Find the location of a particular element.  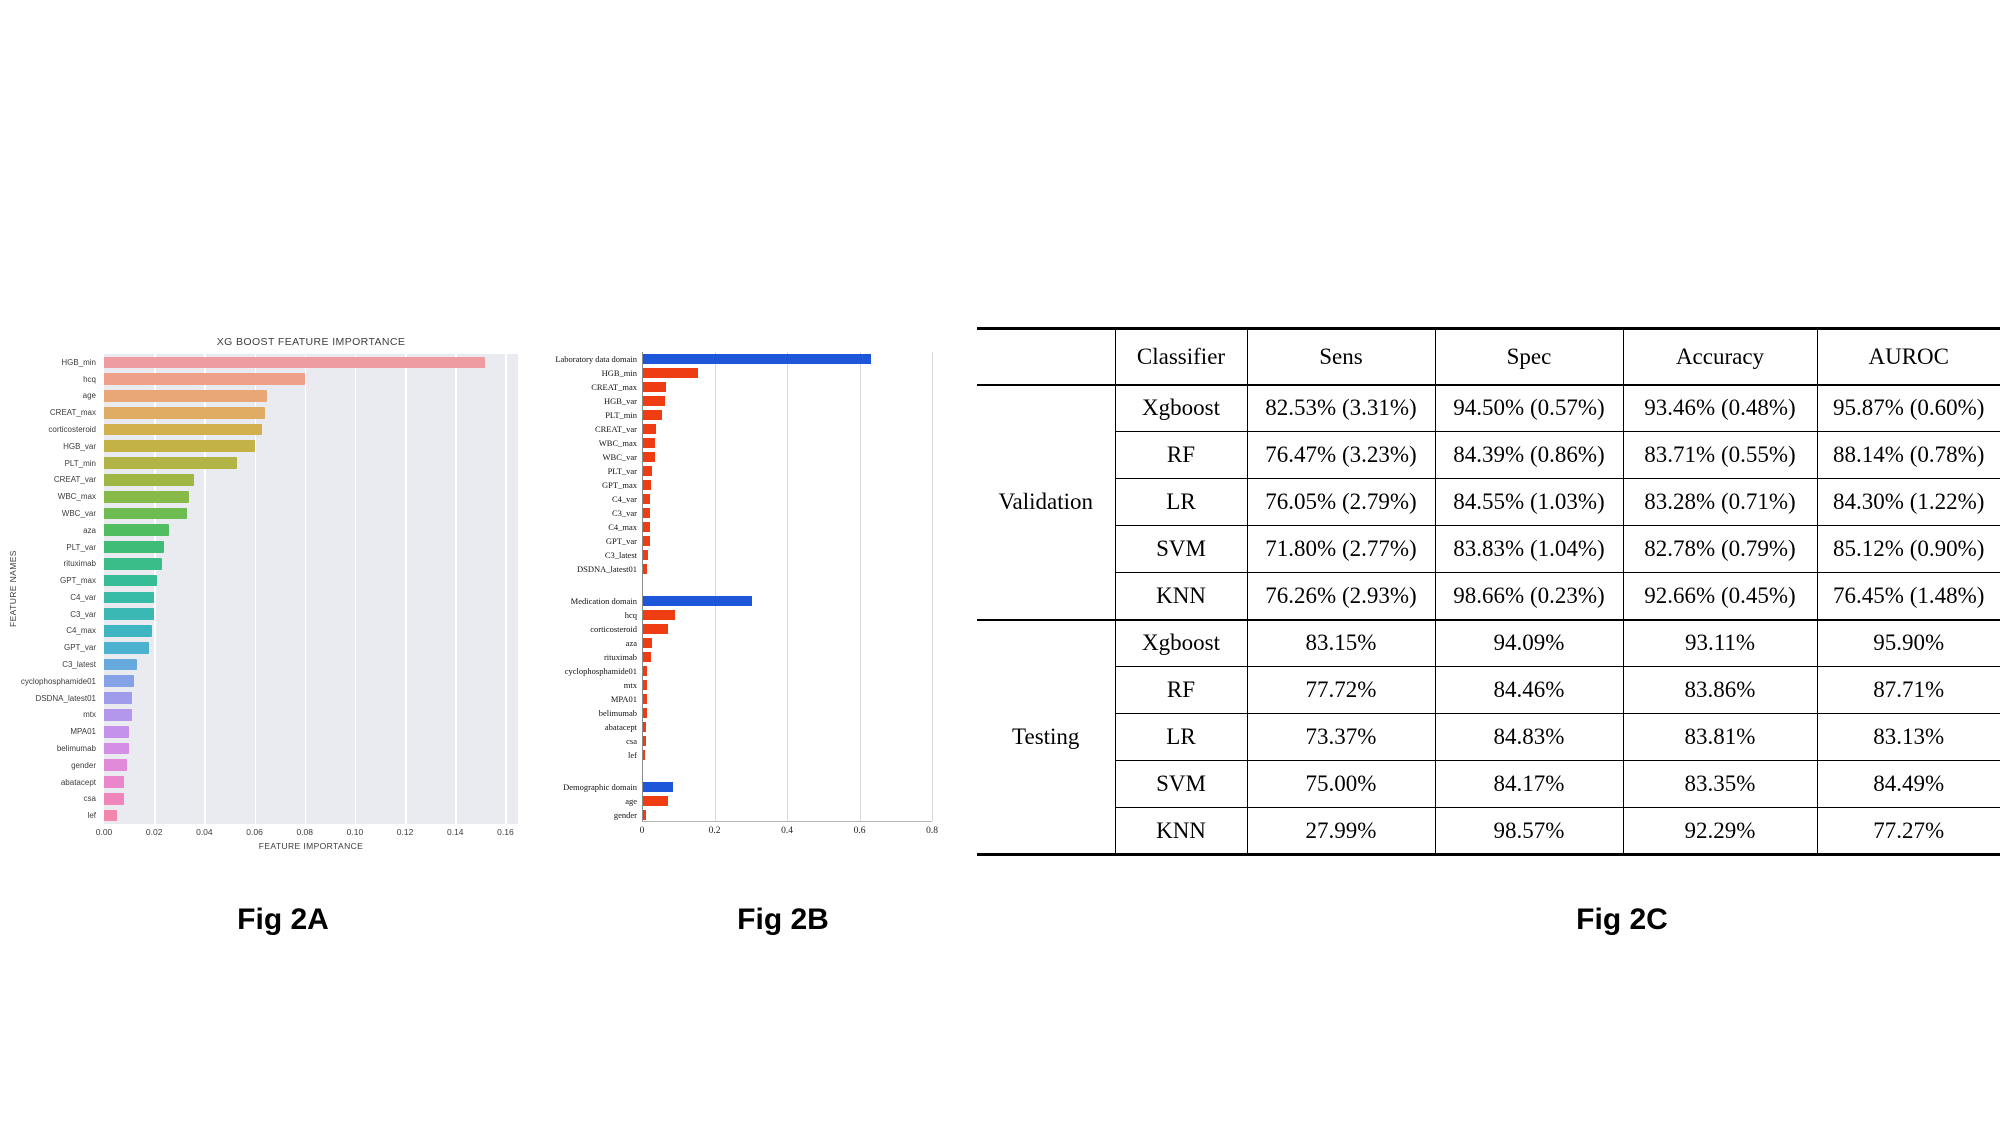

fig2b-domain-label: Demographic domain is located at coordinates (600, 787).